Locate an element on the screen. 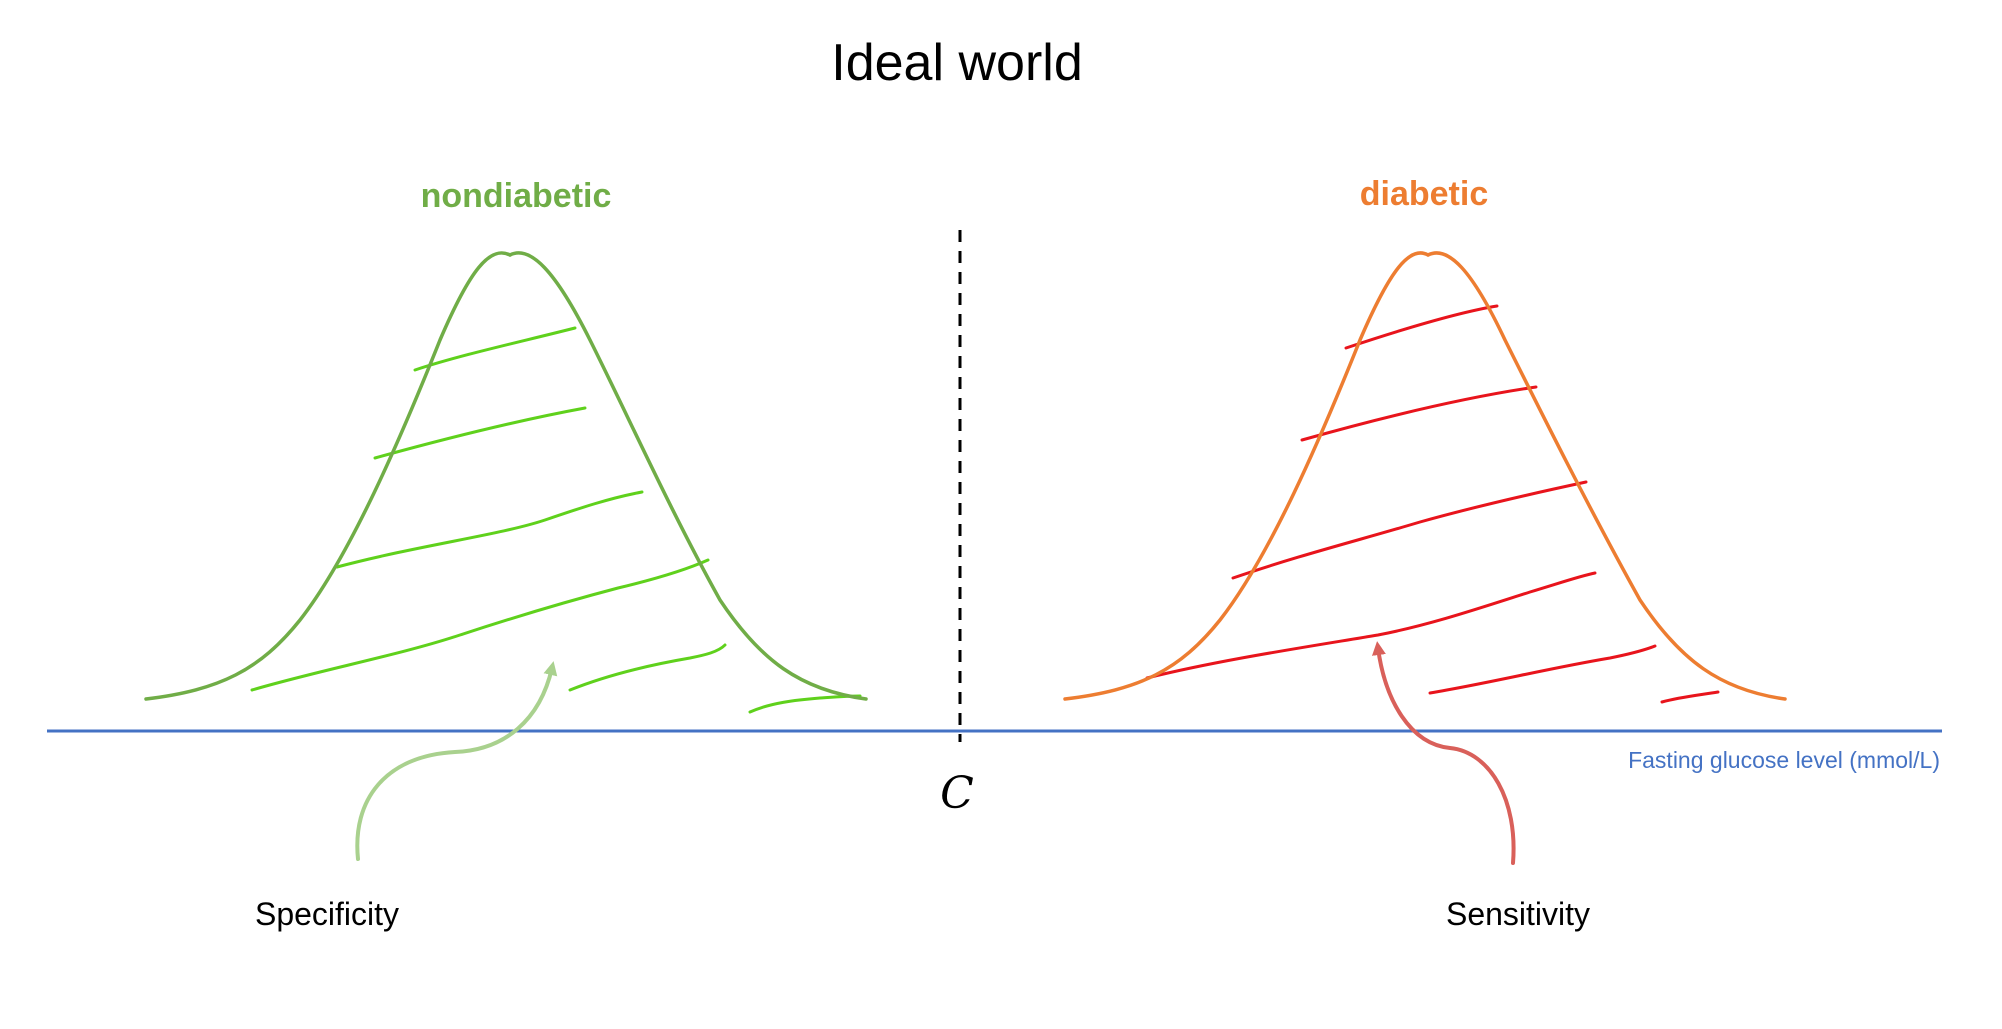  specificity-label: Specificity is located at coordinates (327, 914).